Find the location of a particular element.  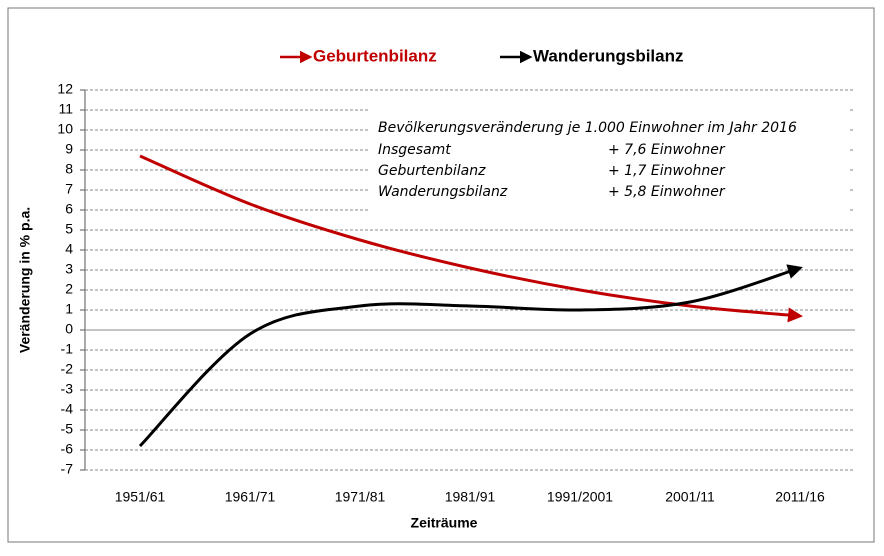

x-tick-label: 1981/91 is located at coordinates (470, 497).